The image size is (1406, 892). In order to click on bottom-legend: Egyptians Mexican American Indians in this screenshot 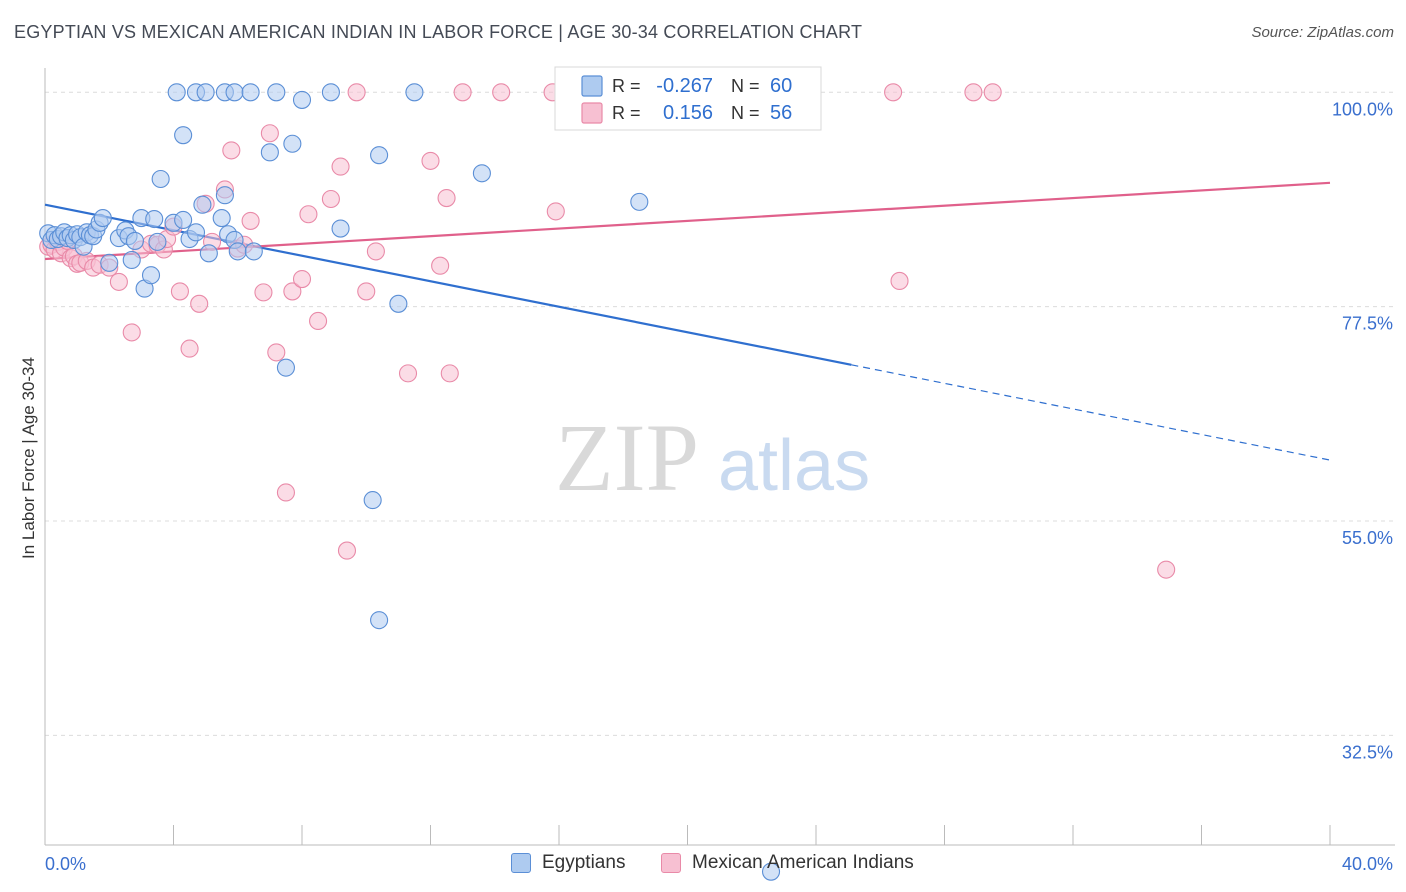, I will do `click(703, 865)`.